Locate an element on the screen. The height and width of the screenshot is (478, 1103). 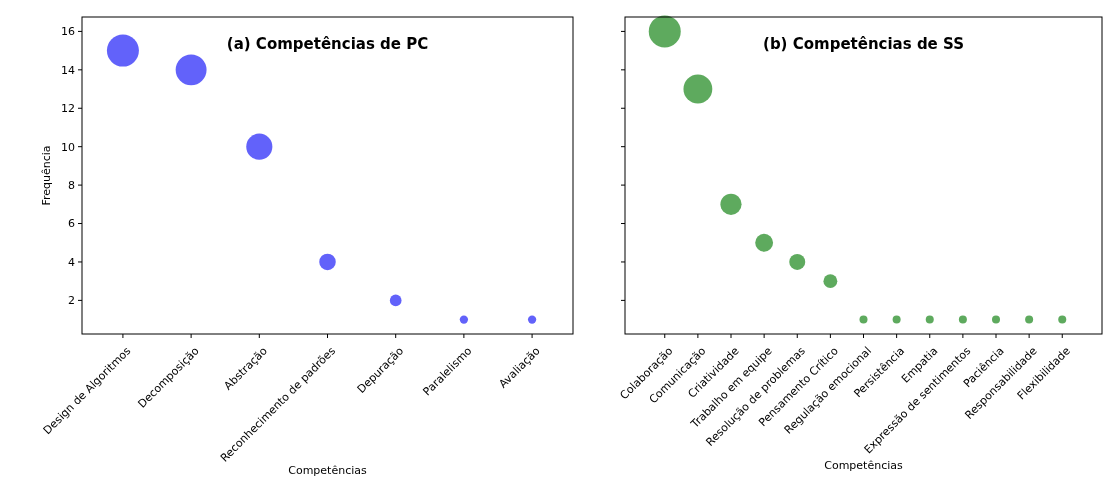
y-tick-label: 8 is located at coordinates (71, 185).